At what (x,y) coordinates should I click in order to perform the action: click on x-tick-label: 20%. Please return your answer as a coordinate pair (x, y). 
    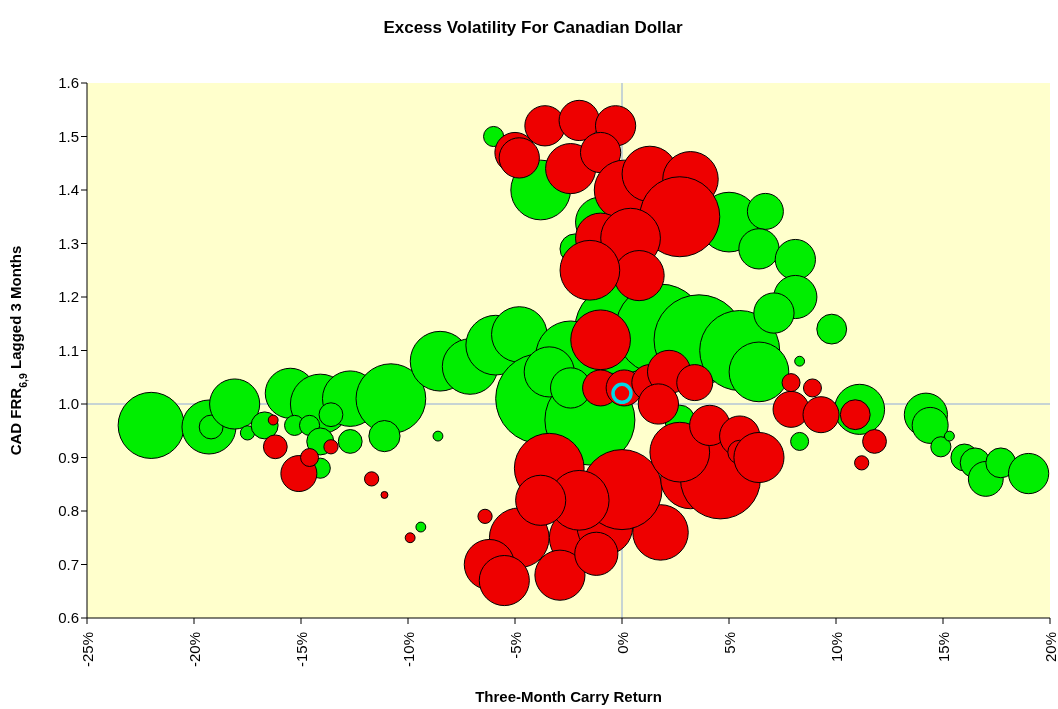
    Looking at the image, I should click on (1049, 647).